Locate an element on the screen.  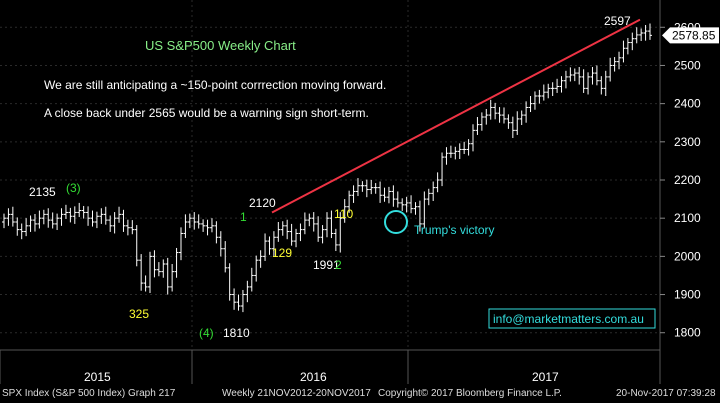
annotation-3: (4) is located at coordinates (206, 333).